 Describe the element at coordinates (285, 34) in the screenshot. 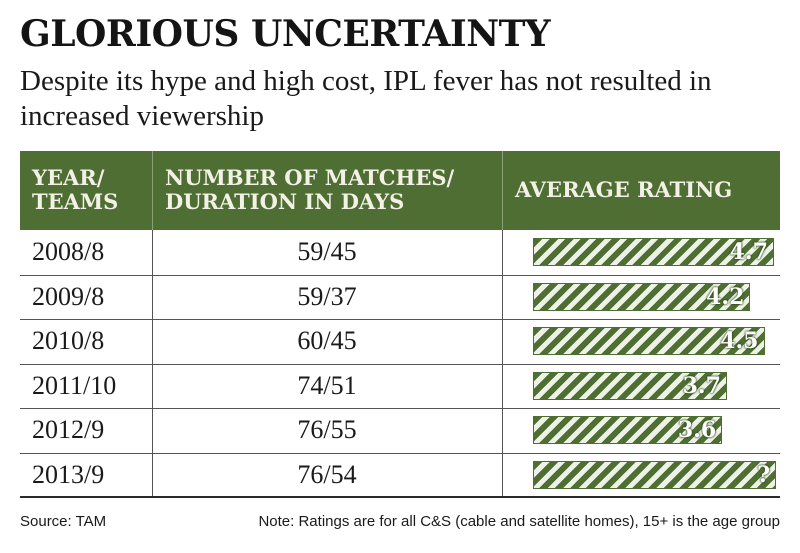

I see `chart-title: GLORIOUS UNCERTAINTY` at that location.